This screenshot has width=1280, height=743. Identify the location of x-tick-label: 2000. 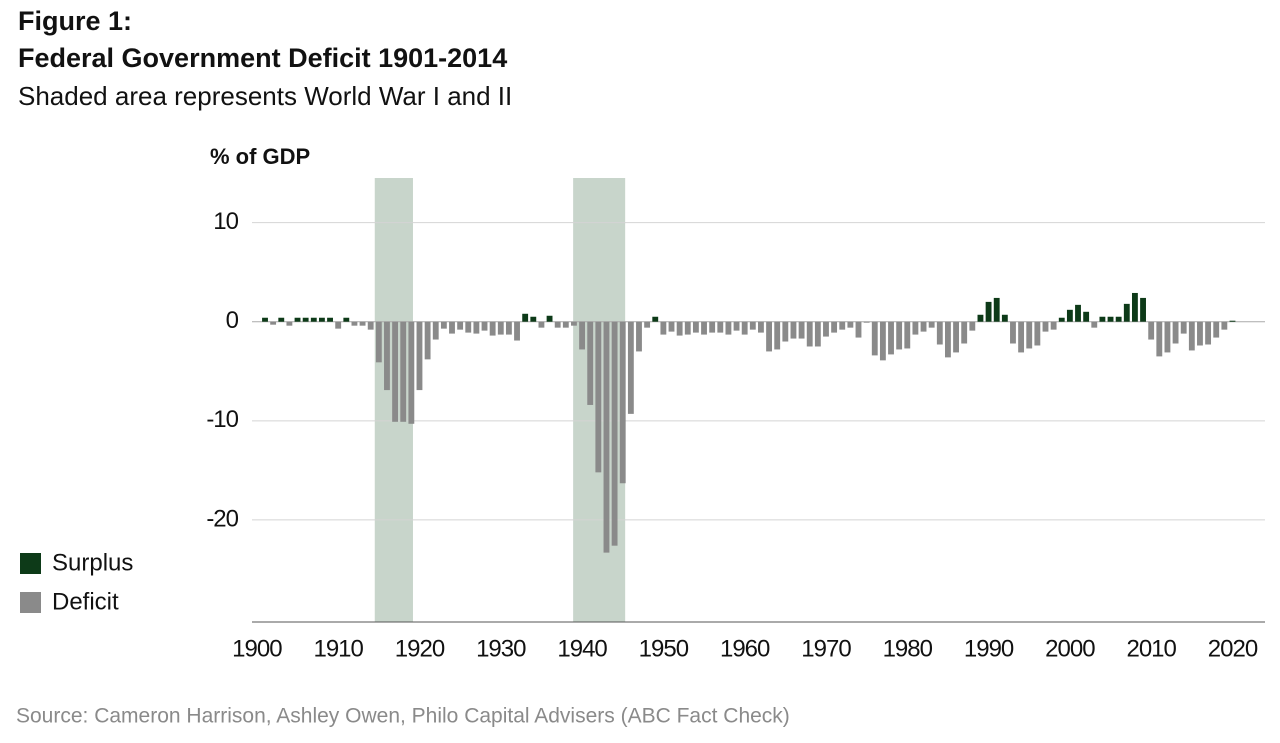
(1070, 648).